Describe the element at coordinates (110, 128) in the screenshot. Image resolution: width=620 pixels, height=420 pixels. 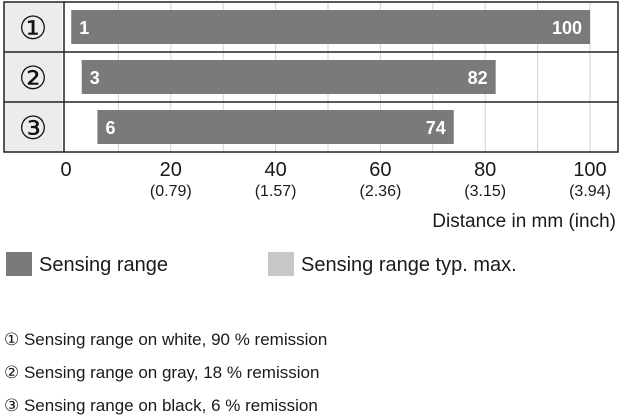
I see `bar-start-label-3: 6` at that location.